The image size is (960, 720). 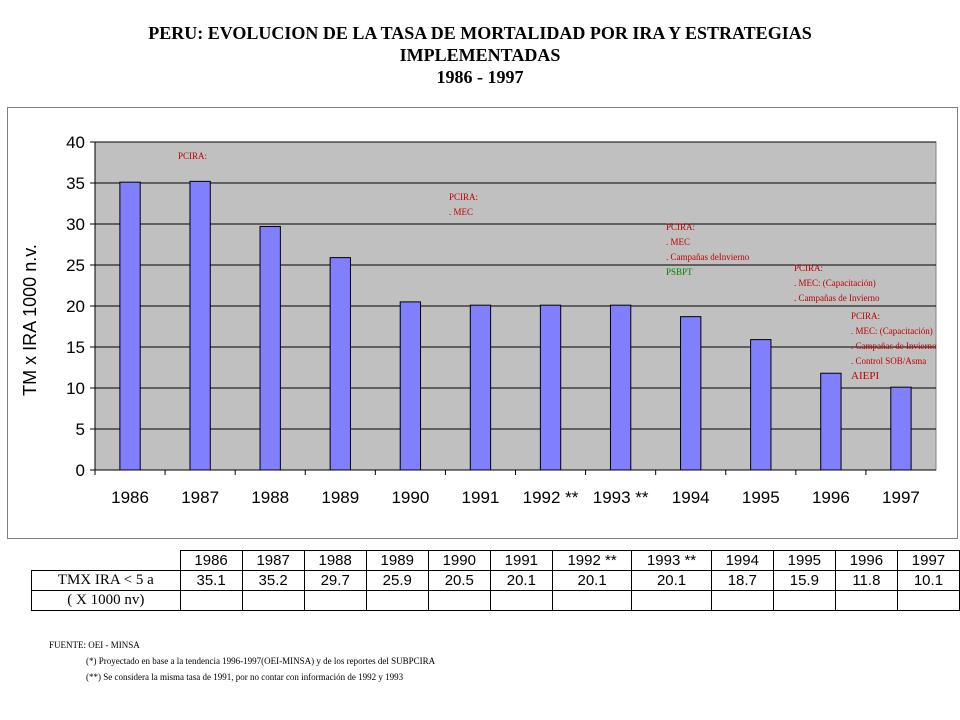 I want to click on y-tick-label: 15, so click(x=75, y=347).